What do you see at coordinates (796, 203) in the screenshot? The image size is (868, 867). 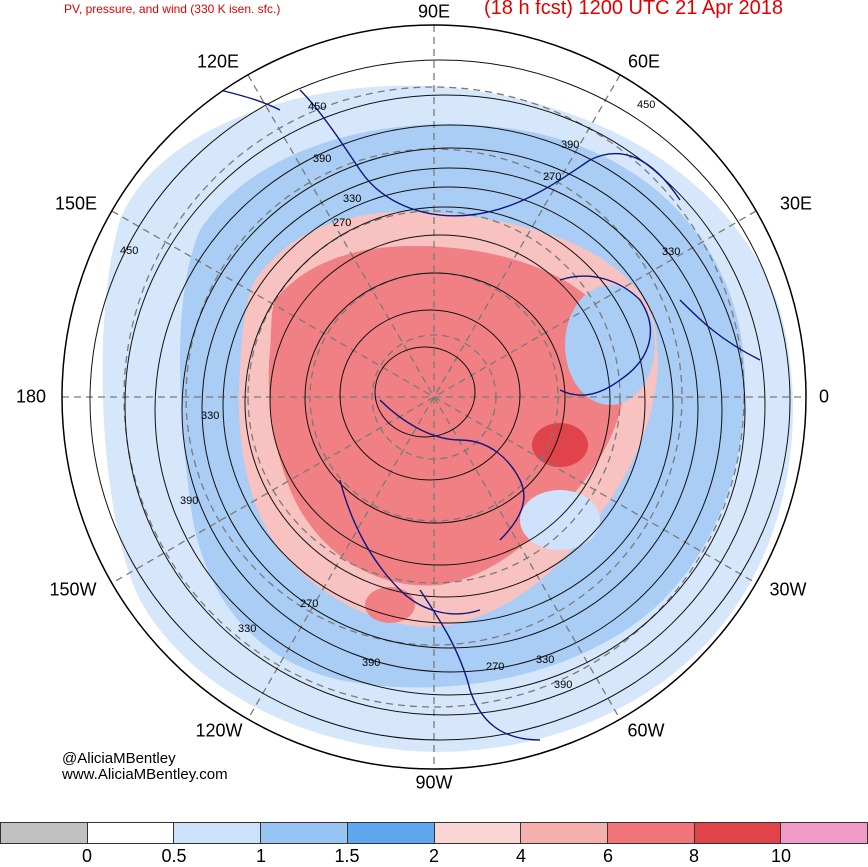 I see `lon-label-30e: 30E` at bounding box center [796, 203].